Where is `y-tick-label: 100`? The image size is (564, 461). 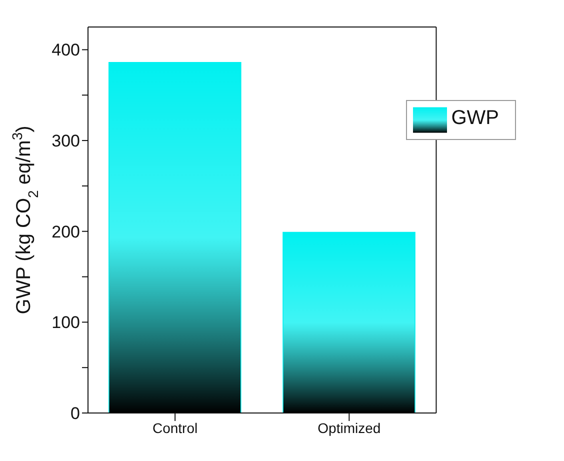
y-tick-label: 100 is located at coordinates (66, 322).